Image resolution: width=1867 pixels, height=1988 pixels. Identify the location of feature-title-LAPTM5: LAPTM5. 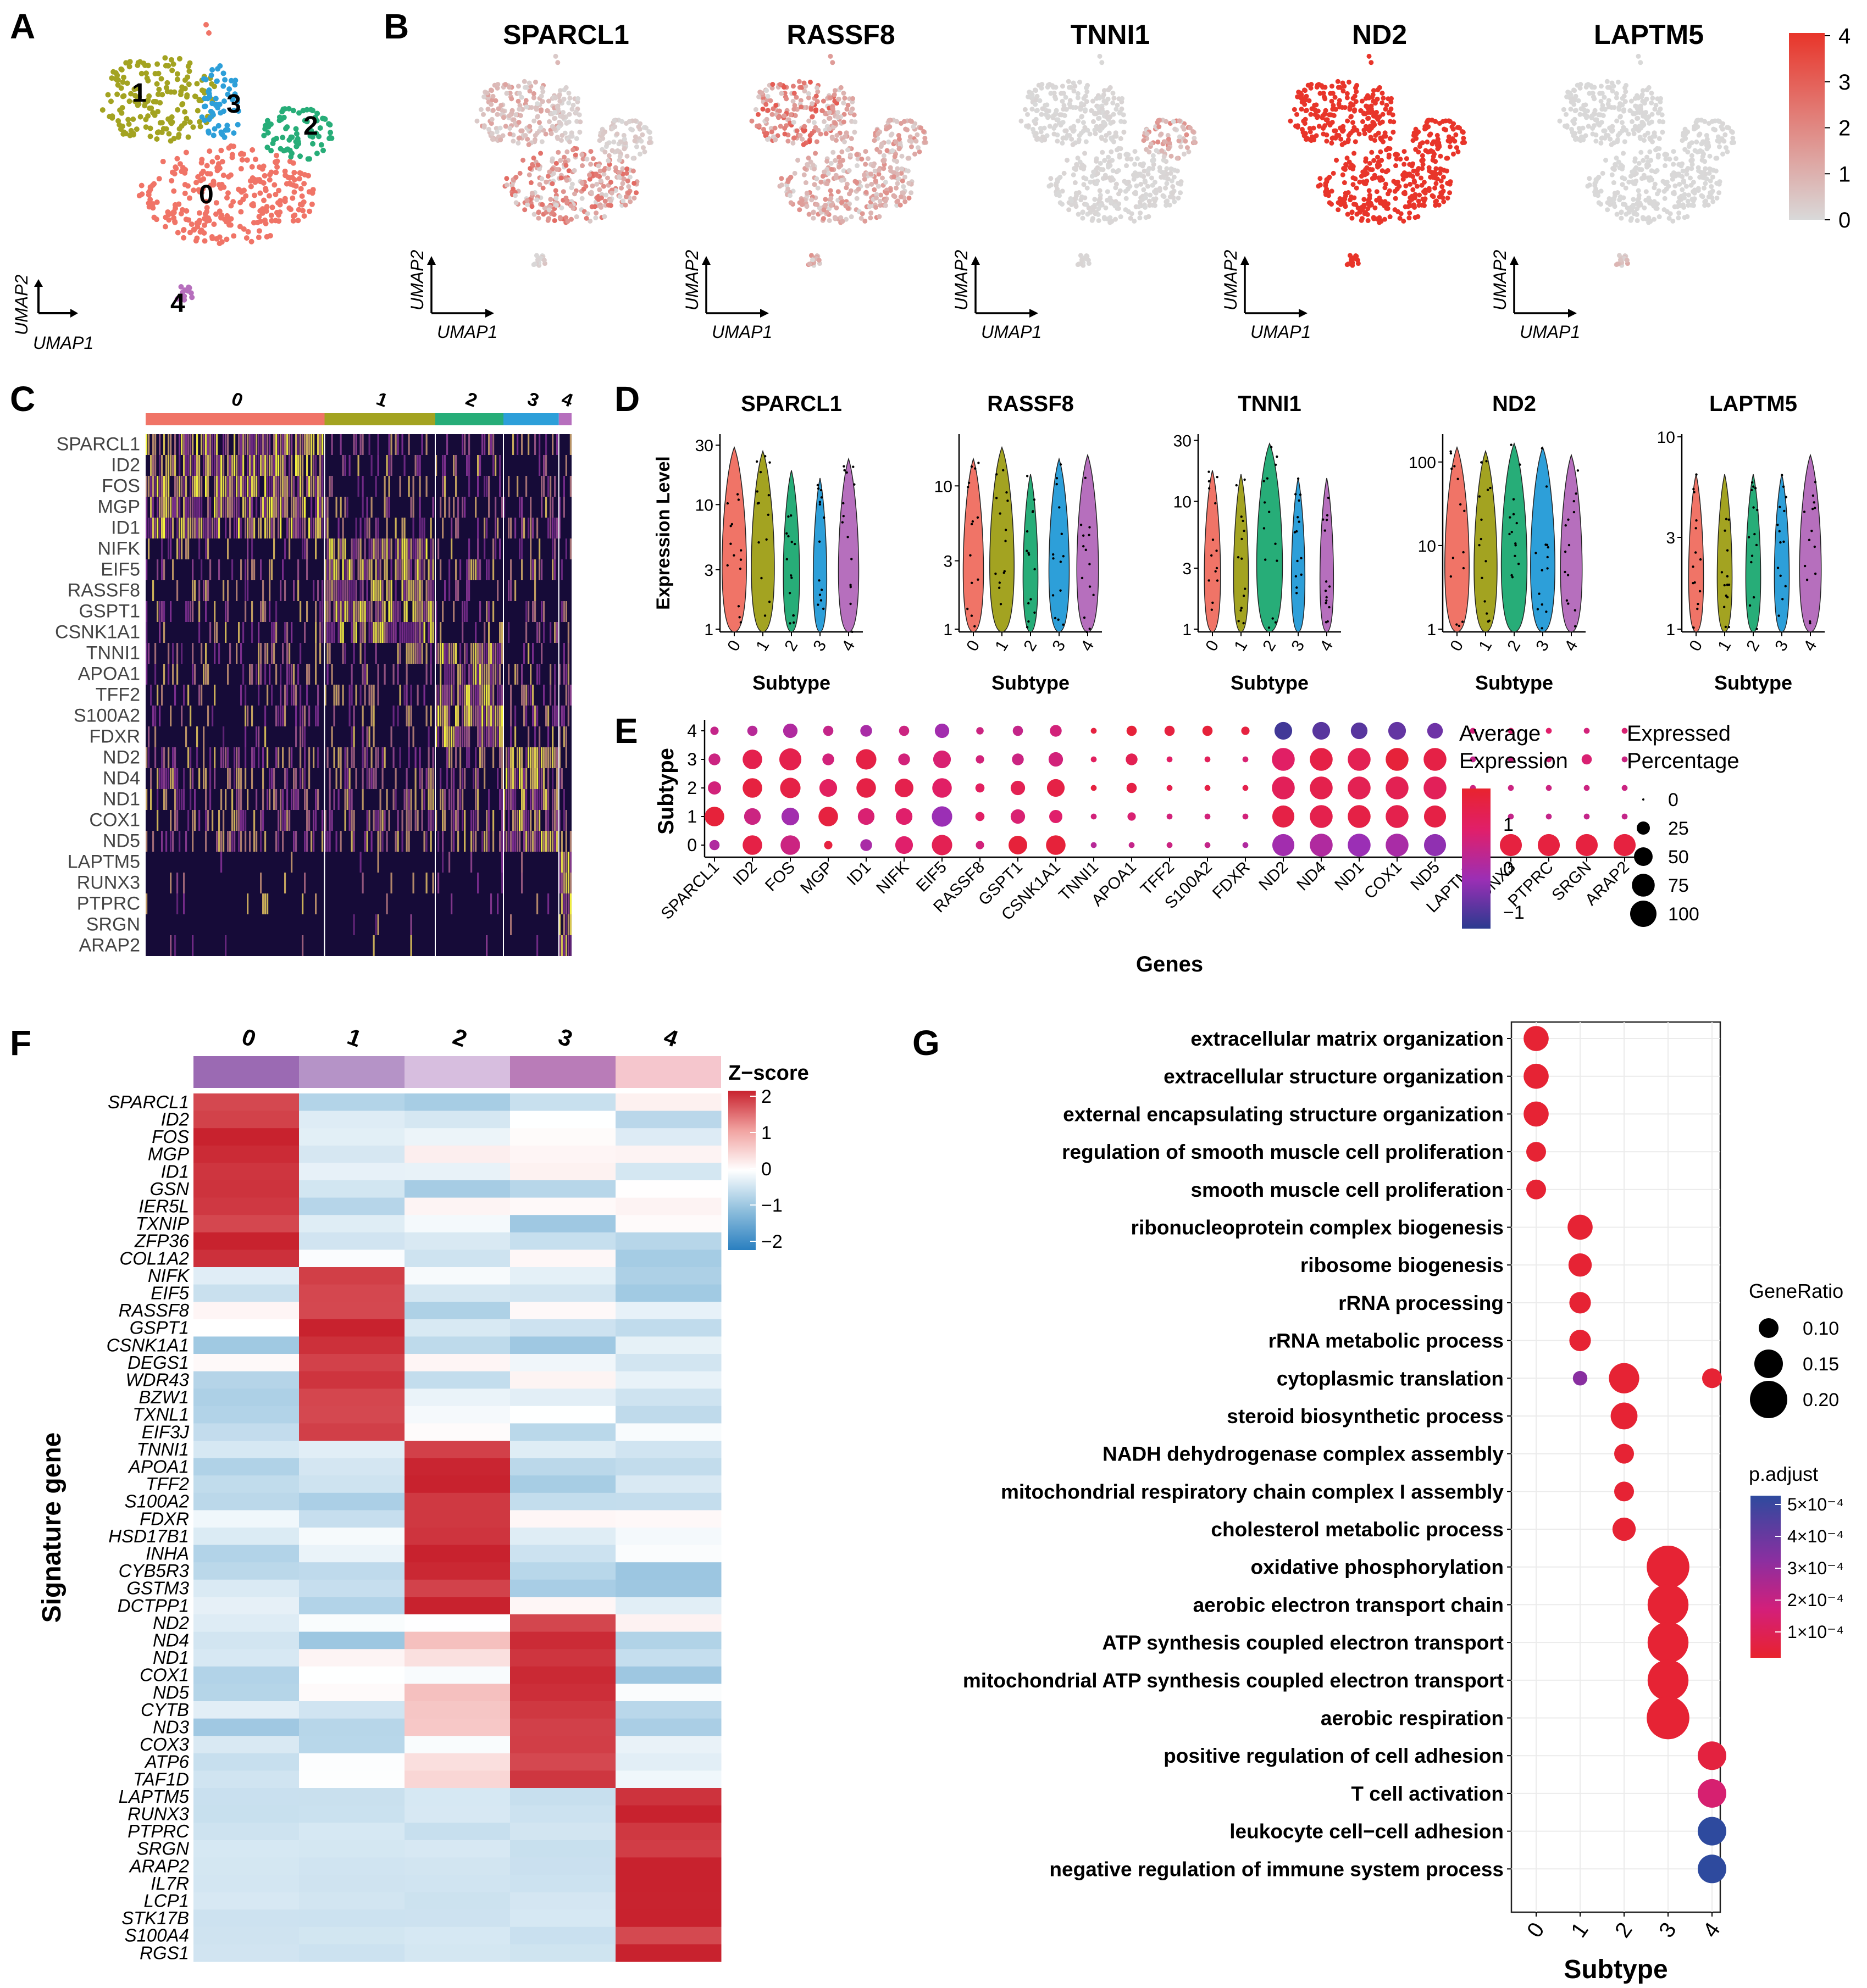
(1649, 35).